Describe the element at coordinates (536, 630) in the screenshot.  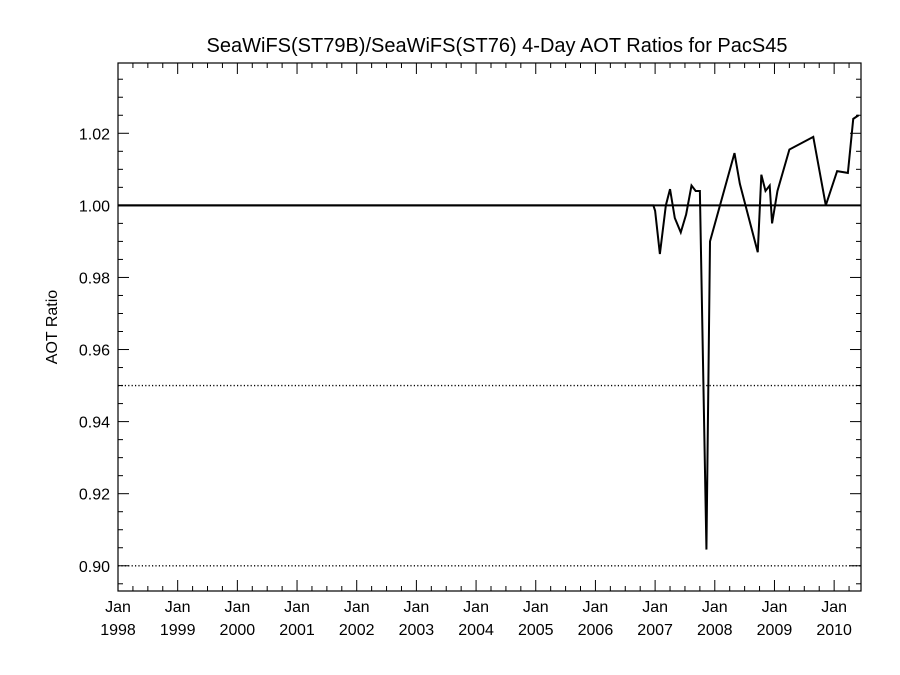
I see `x-tick-label-year: 2005` at that location.